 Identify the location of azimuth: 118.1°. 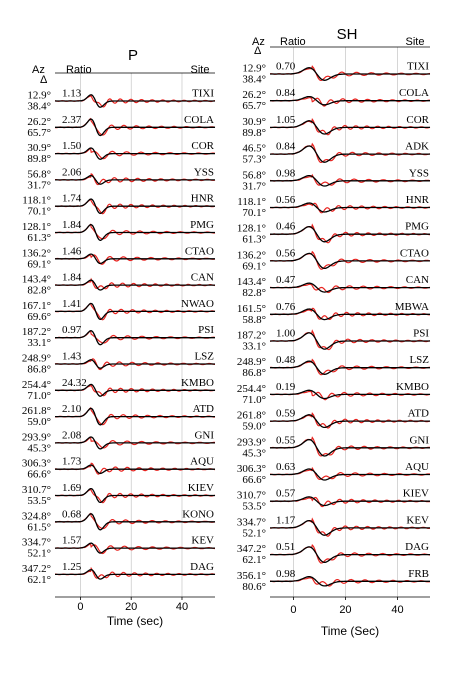
(36, 201).